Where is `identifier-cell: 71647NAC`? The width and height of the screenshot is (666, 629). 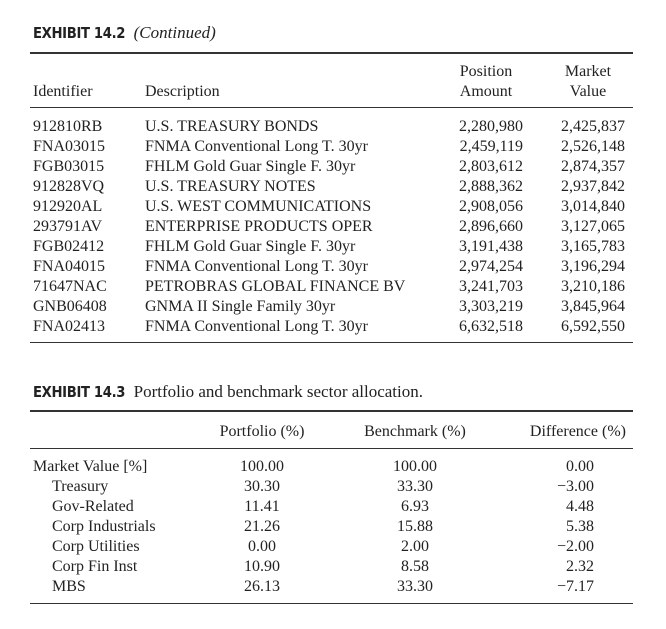
identifier-cell: 71647NAC is located at coordinates (70, 286).